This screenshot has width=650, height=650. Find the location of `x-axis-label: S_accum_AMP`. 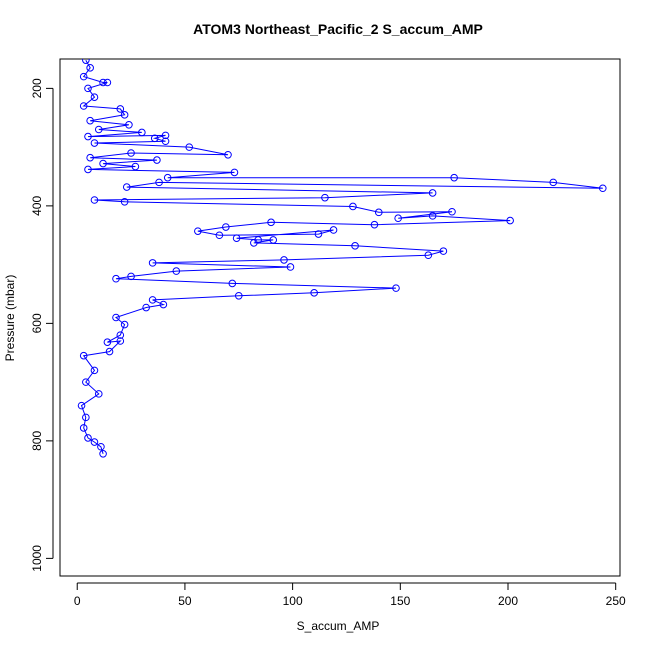

x-axis-label: S_accum_AMP is located at coordinates (338, 626).